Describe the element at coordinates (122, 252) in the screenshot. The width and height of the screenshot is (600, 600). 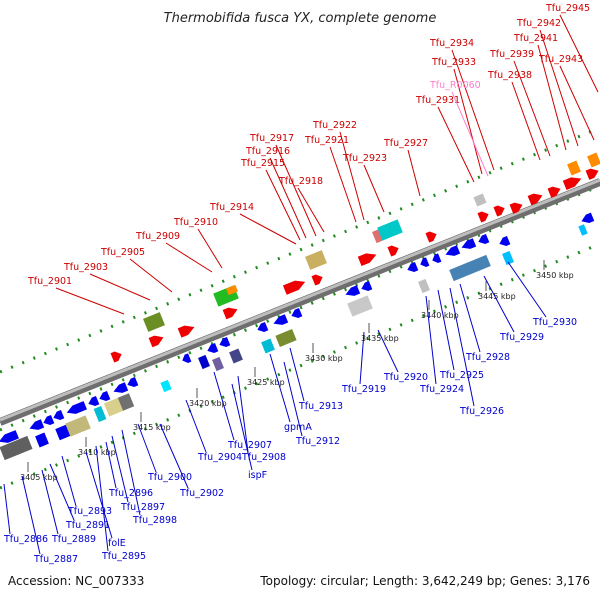
I see `gene-label-tfu-2905: Tfu_2905` at that location.